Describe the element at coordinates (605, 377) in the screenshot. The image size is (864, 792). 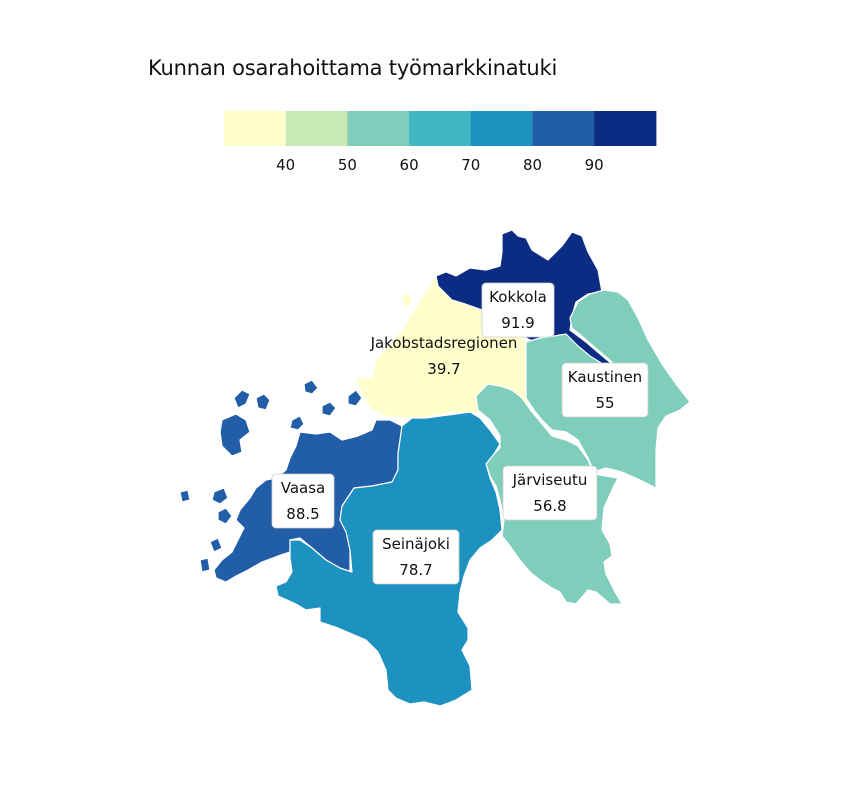
I see `region-name-label: Kaustinen` at that location.